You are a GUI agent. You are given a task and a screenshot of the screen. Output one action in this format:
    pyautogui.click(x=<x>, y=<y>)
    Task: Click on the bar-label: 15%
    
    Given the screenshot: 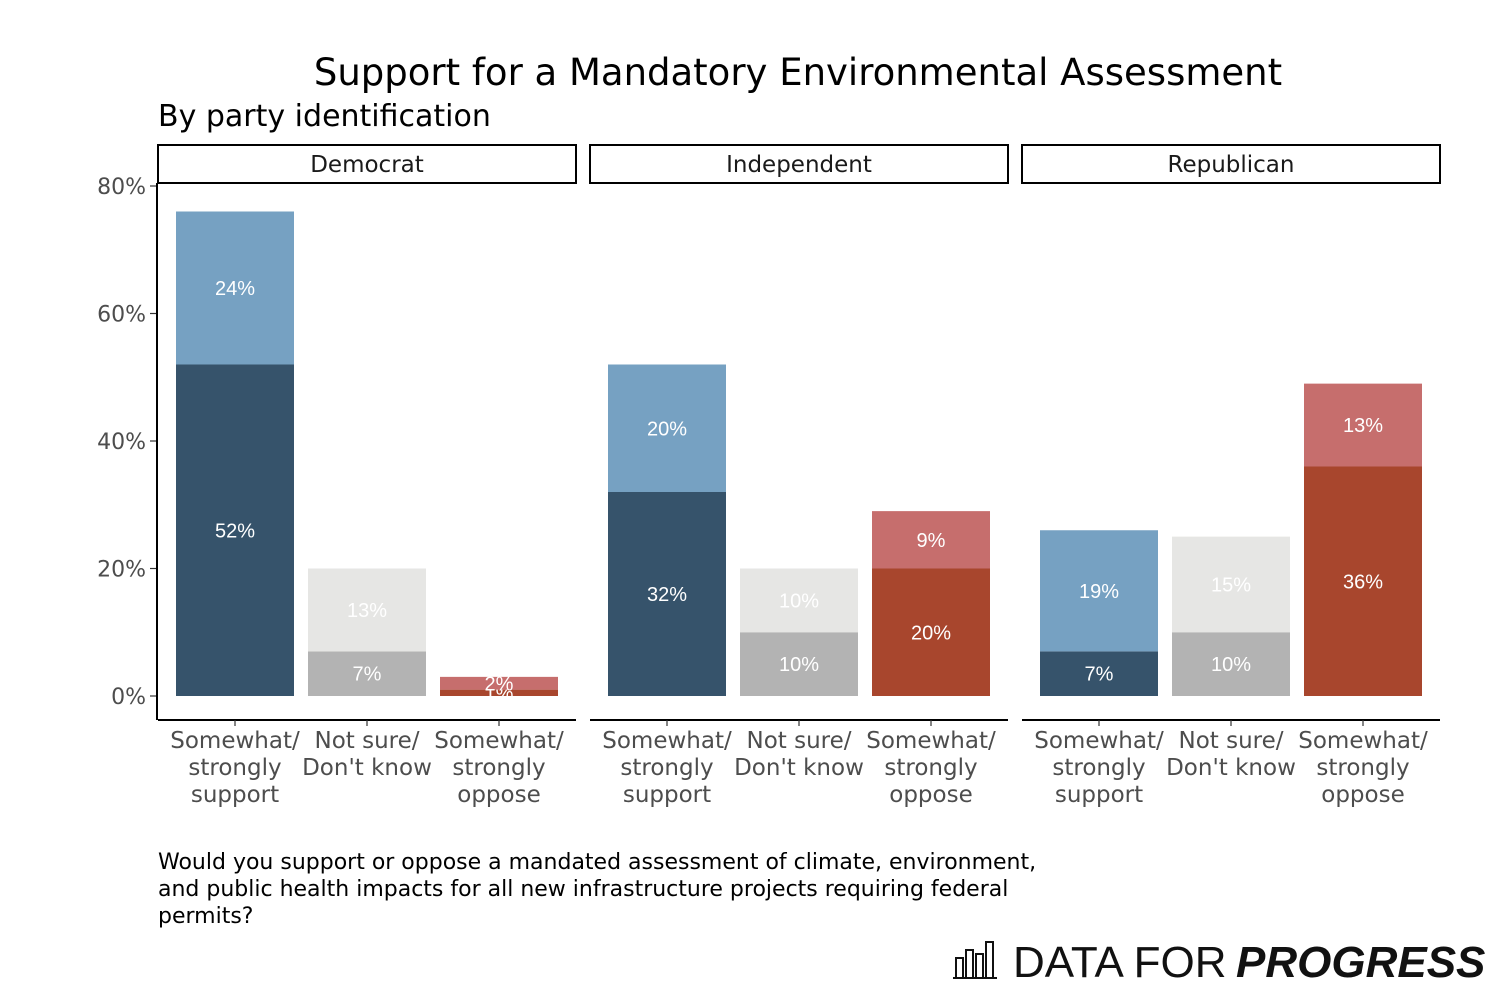 What is the action you would take?
    pyautogui.click(x=1231, y=585)
    